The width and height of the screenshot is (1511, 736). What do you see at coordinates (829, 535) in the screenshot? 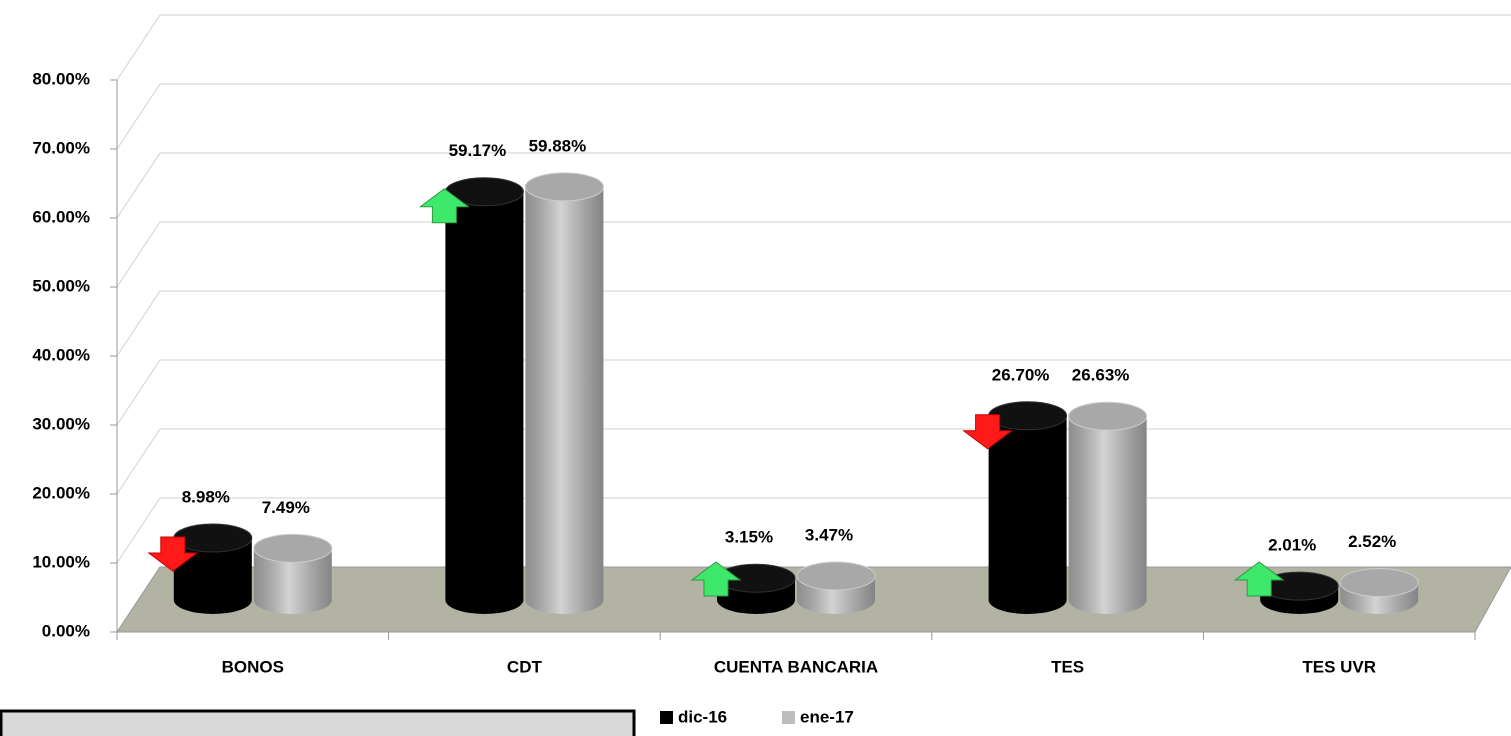
I see `value-label: 3.47%` at bounding box center [829, 535].